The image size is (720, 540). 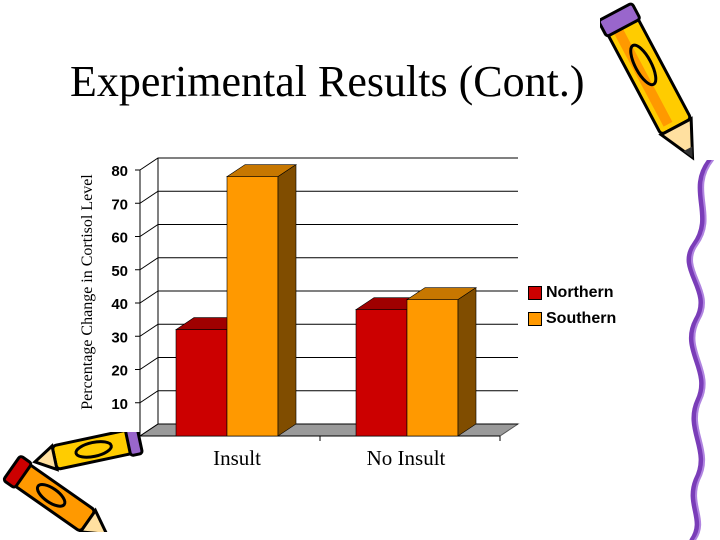 What do you see at coordinates (119, 238) in the screenshot?
I see `y-tick-label: 60` at bounding box center [119, 238].